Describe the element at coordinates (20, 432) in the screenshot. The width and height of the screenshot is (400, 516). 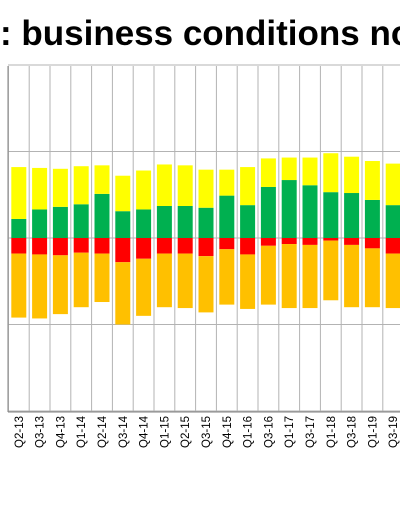
I see `x-tick-label: Q2-13` at that location.